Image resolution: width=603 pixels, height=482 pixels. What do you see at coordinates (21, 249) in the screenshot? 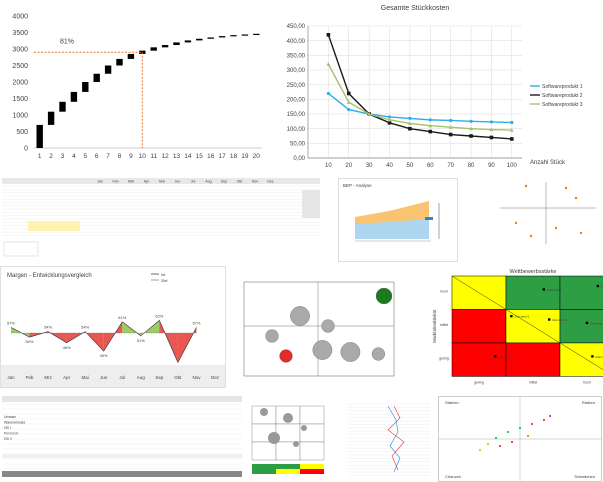
I see `legend-box` at bounding box center [21, 249].